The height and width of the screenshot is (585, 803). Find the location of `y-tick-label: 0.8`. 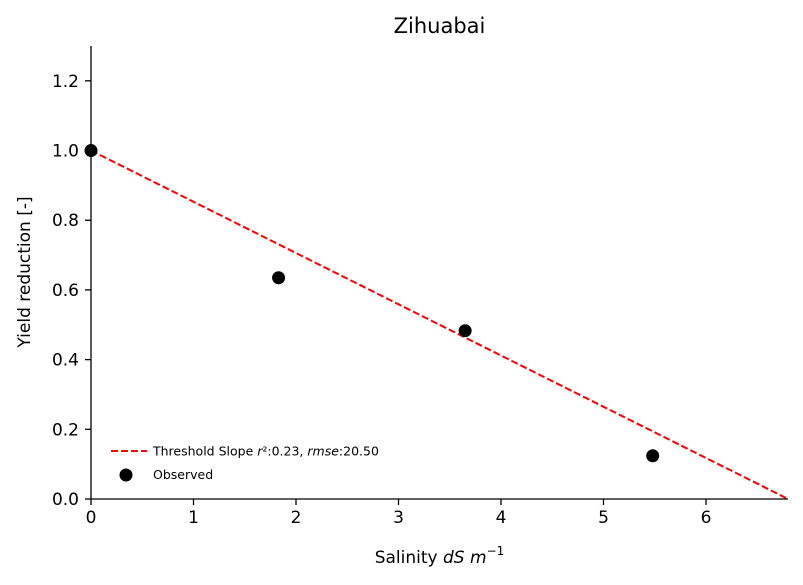

y-tick-label: 0.8 is located at coordinates (65, 221).